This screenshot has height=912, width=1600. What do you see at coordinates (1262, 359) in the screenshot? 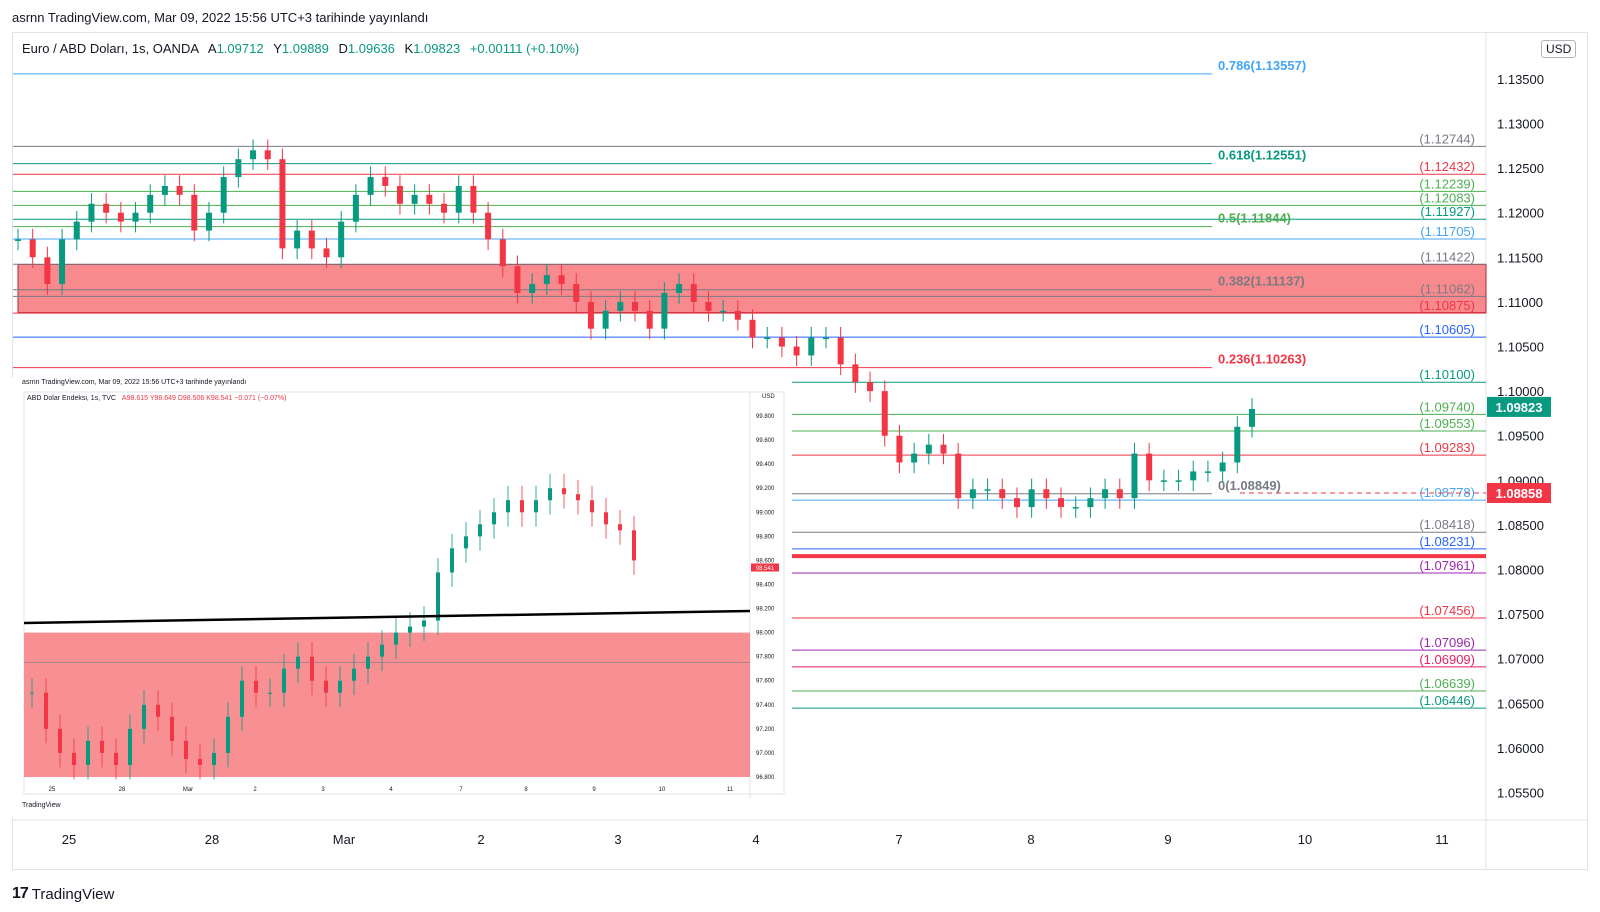
I see `fib-label: 0.236(1.10263)` at bounding box center [1262, 359].